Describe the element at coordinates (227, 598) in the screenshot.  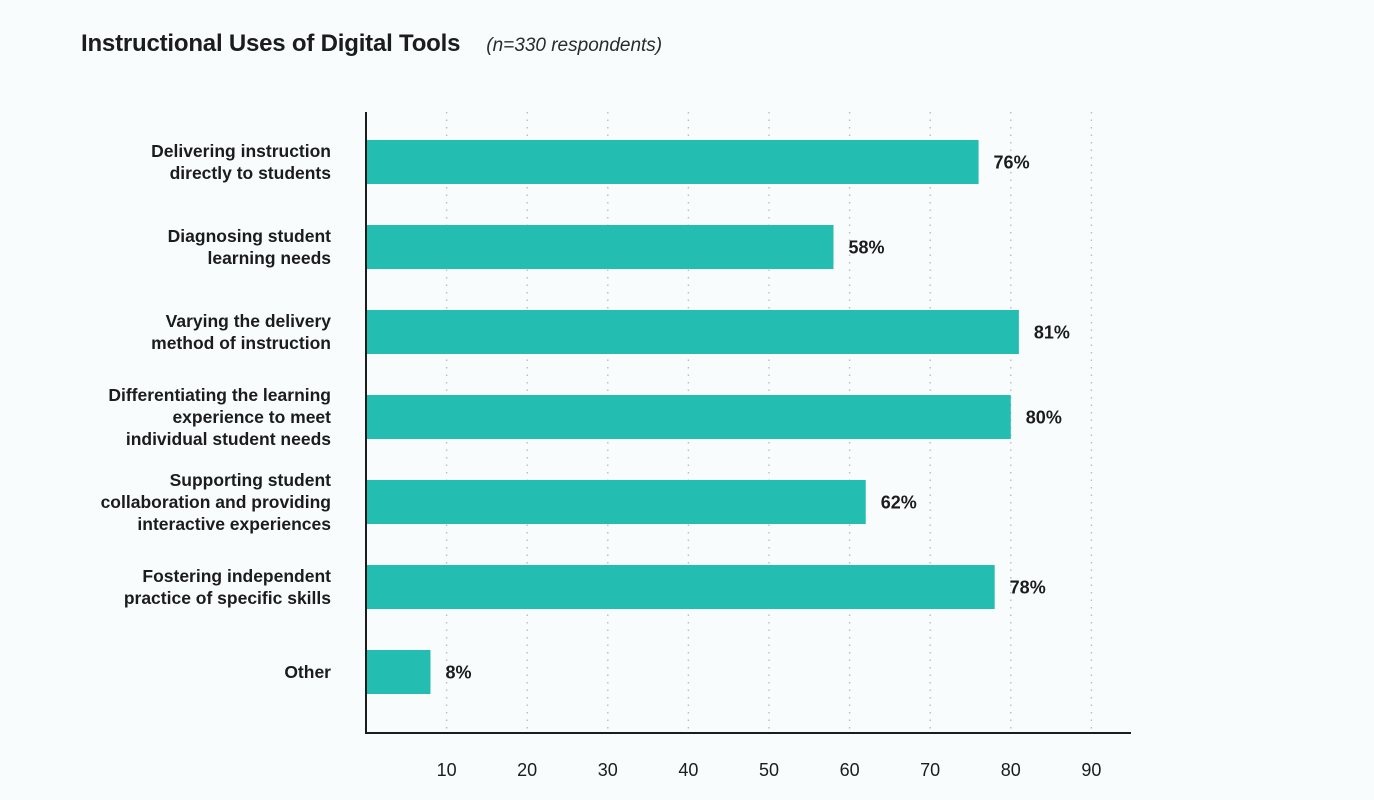
I see `category-label: practice of specific skills` at that location.